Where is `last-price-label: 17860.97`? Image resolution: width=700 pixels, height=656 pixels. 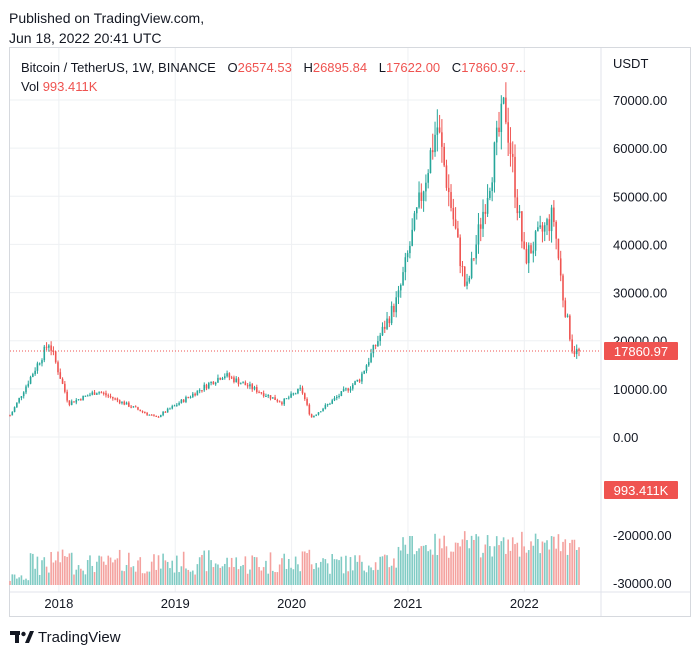
last-price-label: 17860.97 is located at coordinates (641, 351).